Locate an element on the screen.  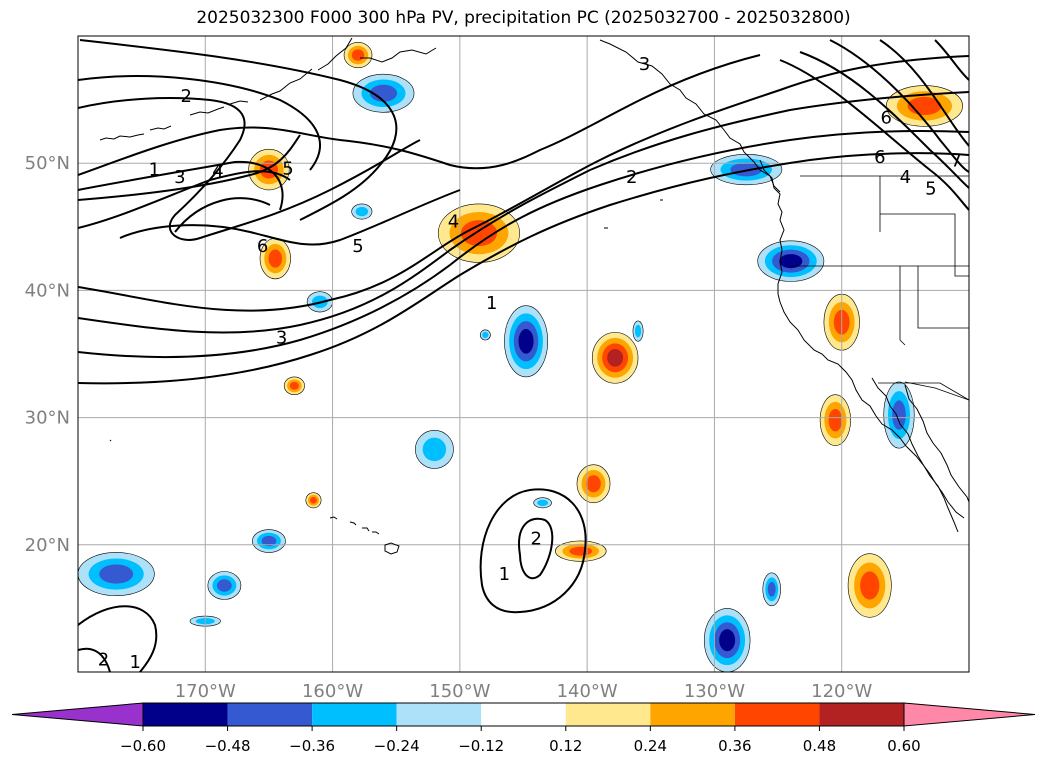
colorbar-tick-label: −0.12 is located at coordinates (481, 746).